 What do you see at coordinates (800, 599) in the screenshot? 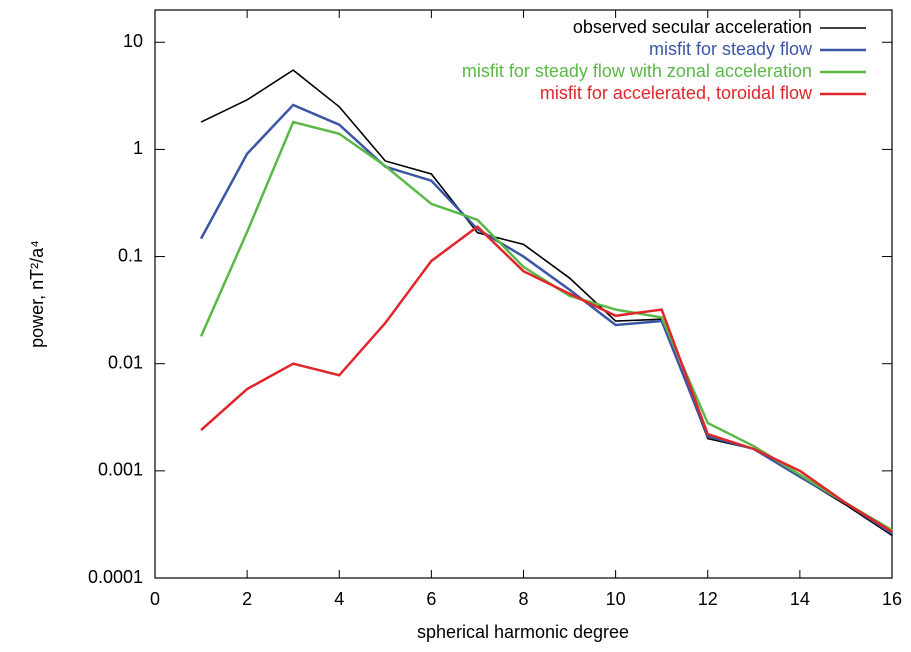
I see `x-tick-label: 14` at bounding box center [800, 599].